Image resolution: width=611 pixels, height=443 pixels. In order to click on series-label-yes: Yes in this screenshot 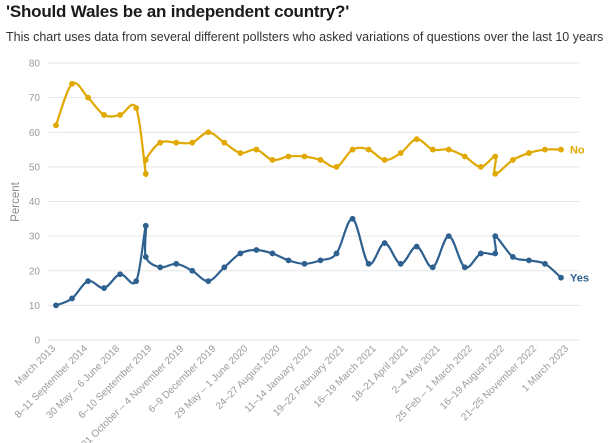, I will do `click(579, 279)`.